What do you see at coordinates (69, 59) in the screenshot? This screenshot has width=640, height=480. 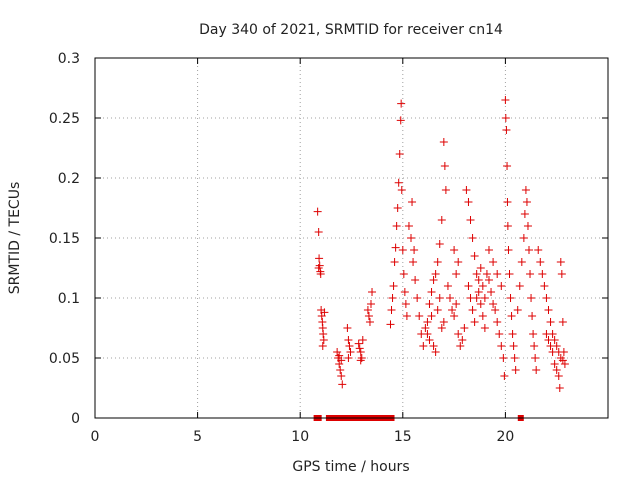 I see `y-tick-label: 0.3` at bounding box center [69, 59].